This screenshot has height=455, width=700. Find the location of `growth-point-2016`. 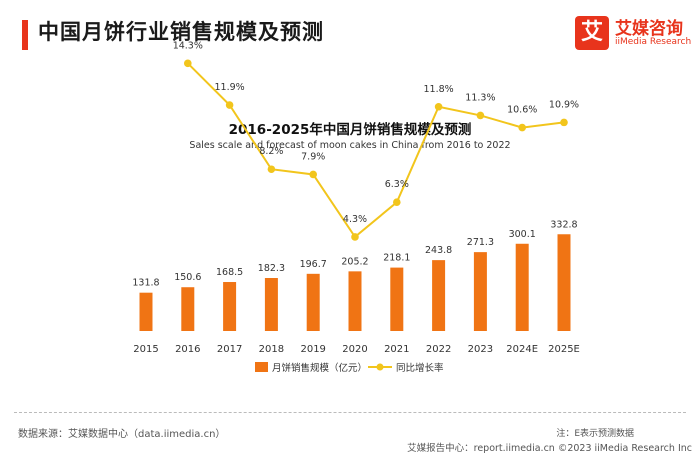

growth-point-2016 is located at coordinates (188, 63).